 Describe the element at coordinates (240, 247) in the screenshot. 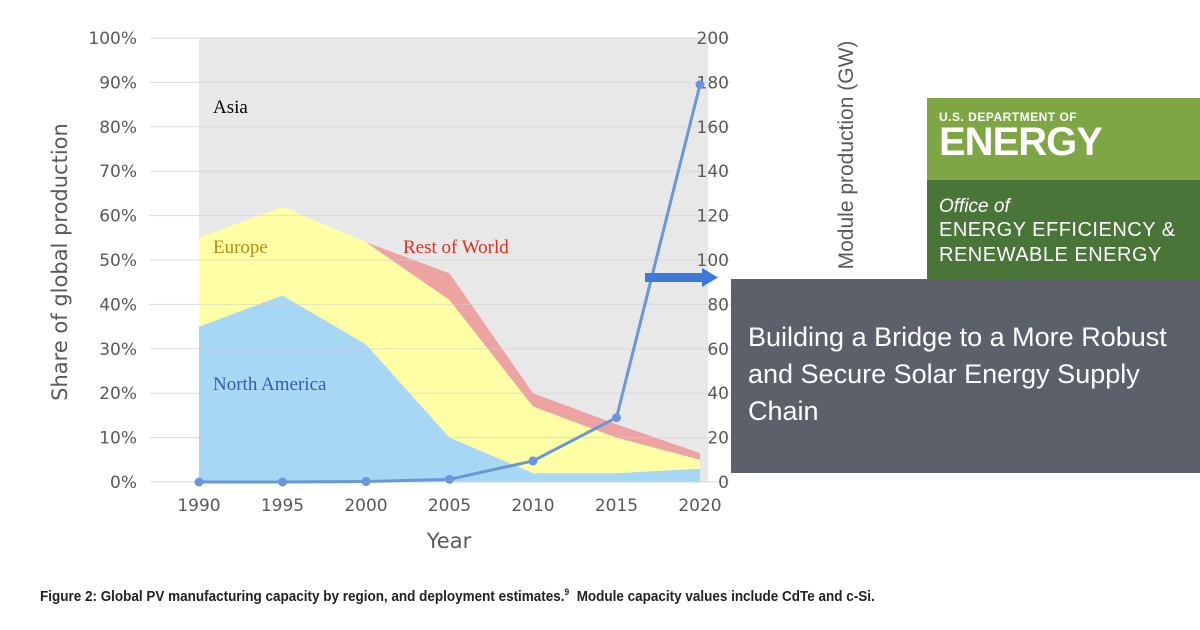

I see `region-label-europe: Europe` at that location.